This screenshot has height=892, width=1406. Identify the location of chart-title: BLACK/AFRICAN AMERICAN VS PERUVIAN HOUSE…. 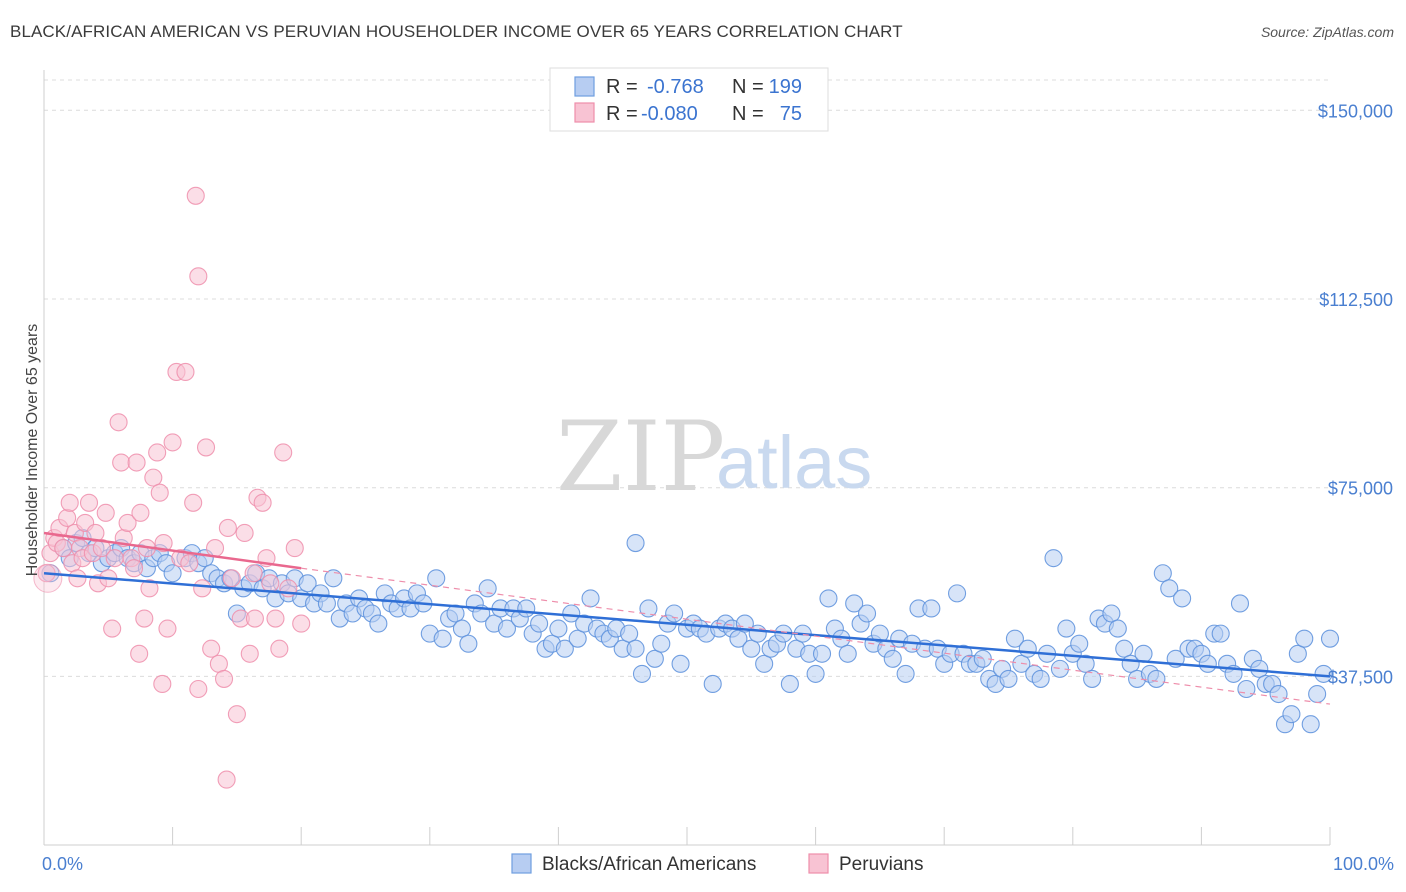
(456, 31).